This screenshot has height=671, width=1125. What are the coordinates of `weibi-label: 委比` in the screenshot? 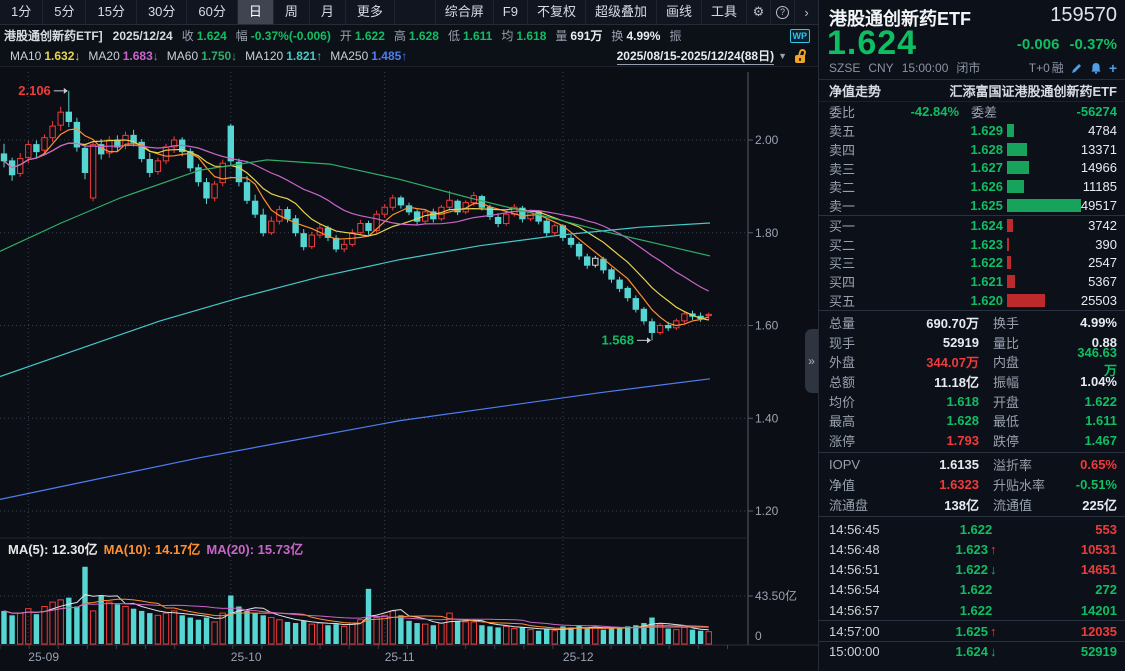 It's located at (842, 112).